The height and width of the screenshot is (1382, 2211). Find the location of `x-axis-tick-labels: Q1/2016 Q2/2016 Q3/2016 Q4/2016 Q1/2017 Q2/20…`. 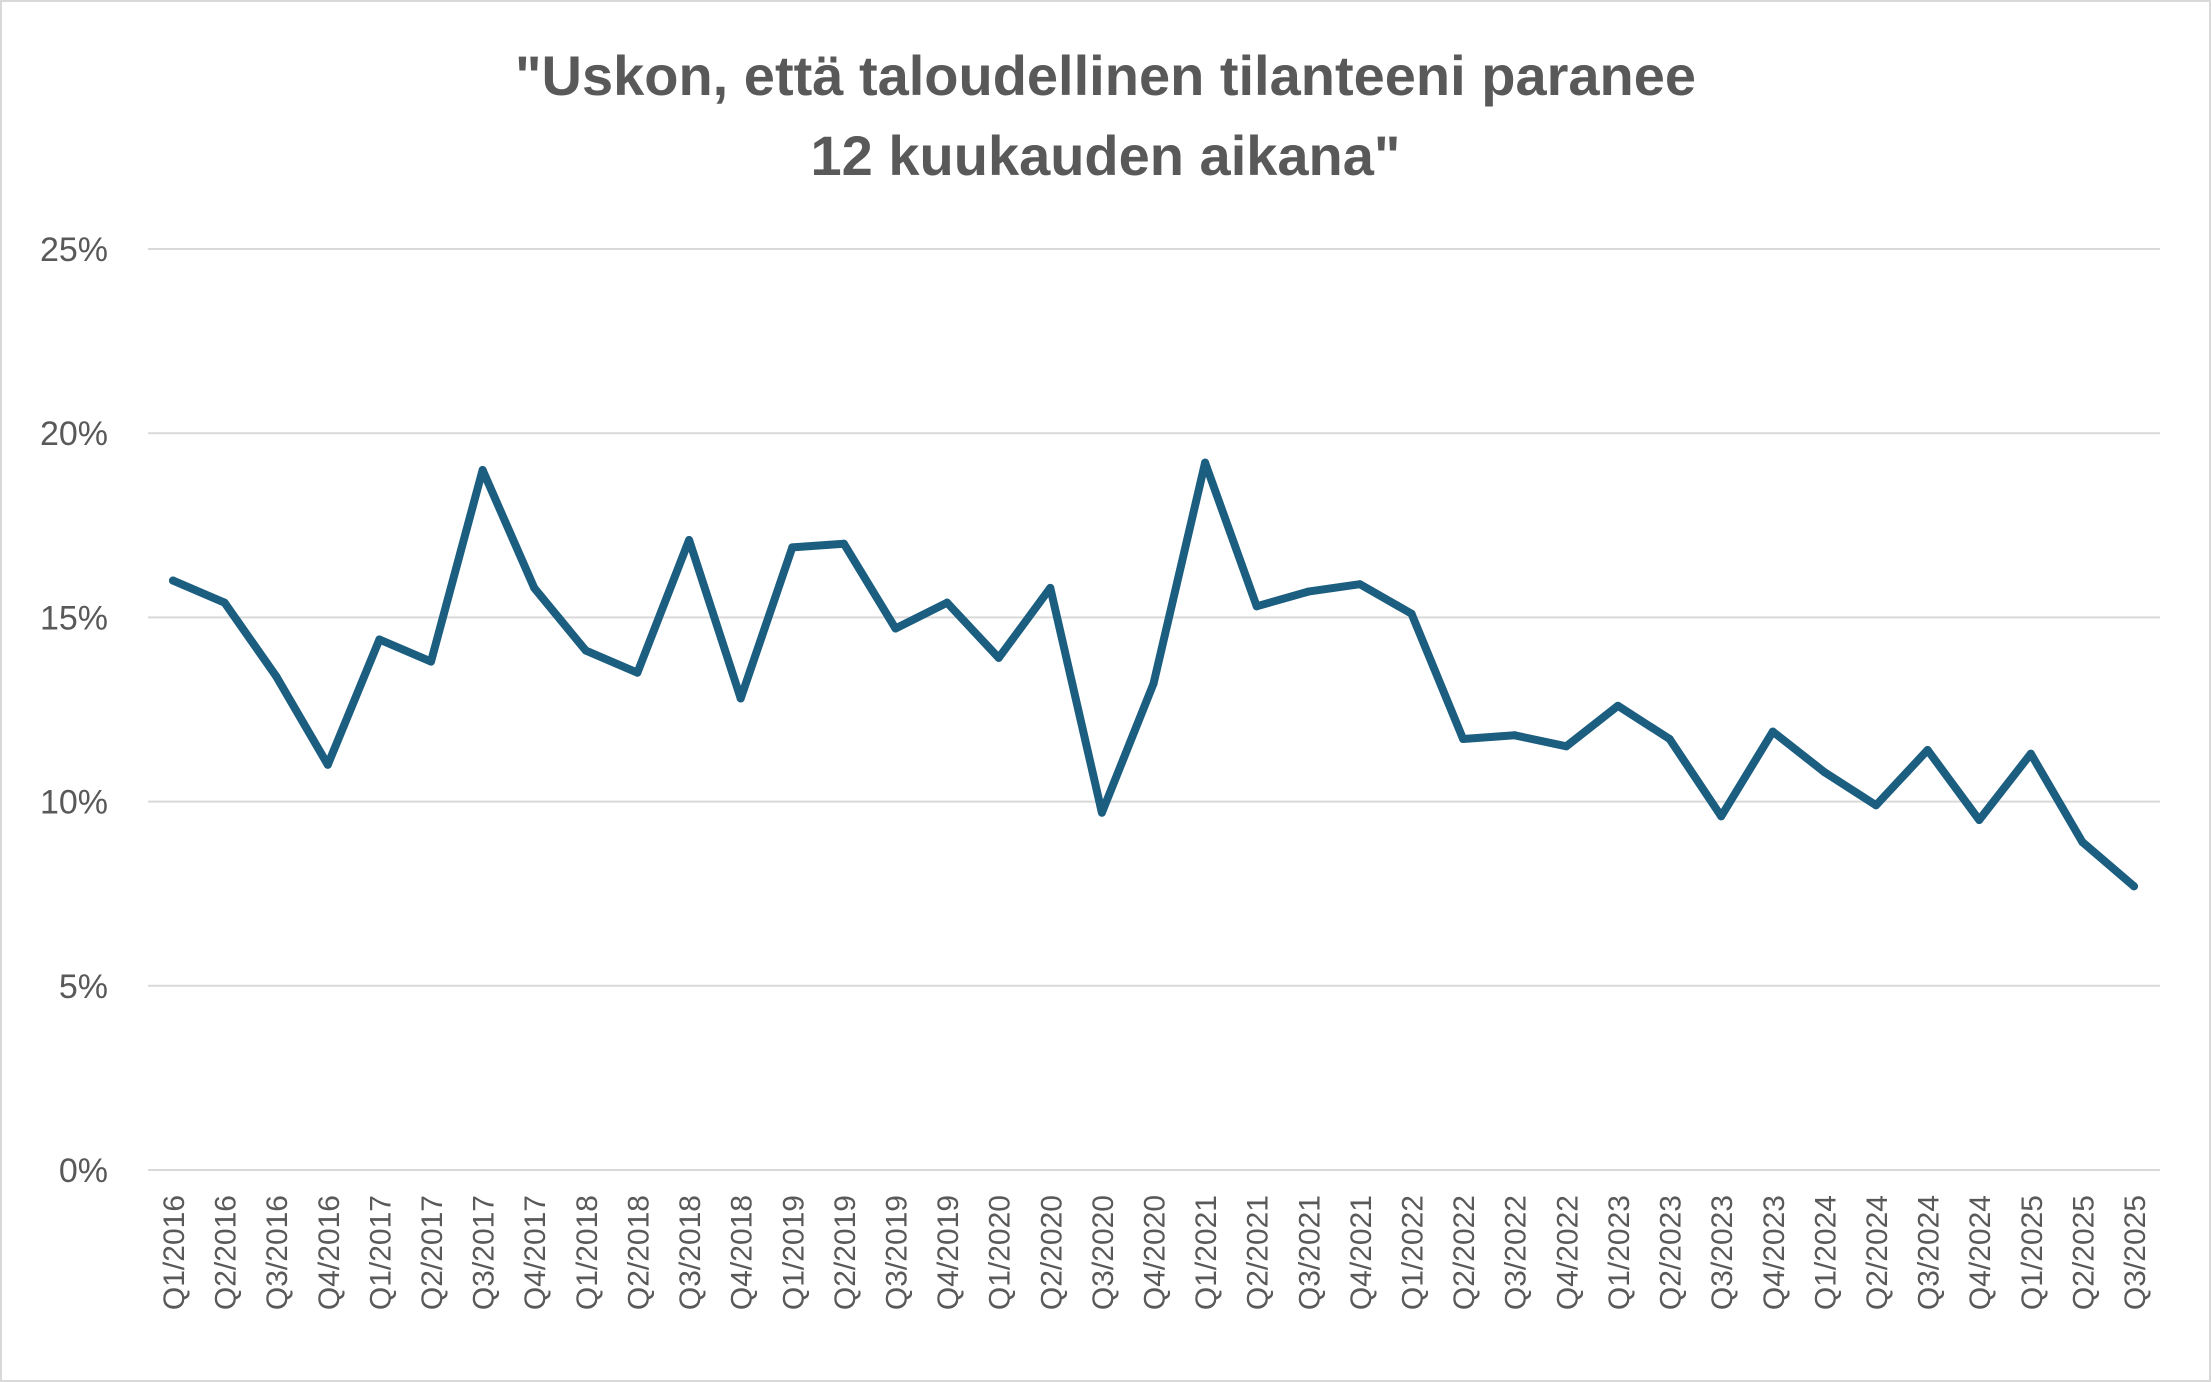

x-axis-tick-labels: Q1/2016 Q2/2016 Q3/2016 Q4/2016 Q1/2017 Q2/20… is located at coordinates (1155, 1252).